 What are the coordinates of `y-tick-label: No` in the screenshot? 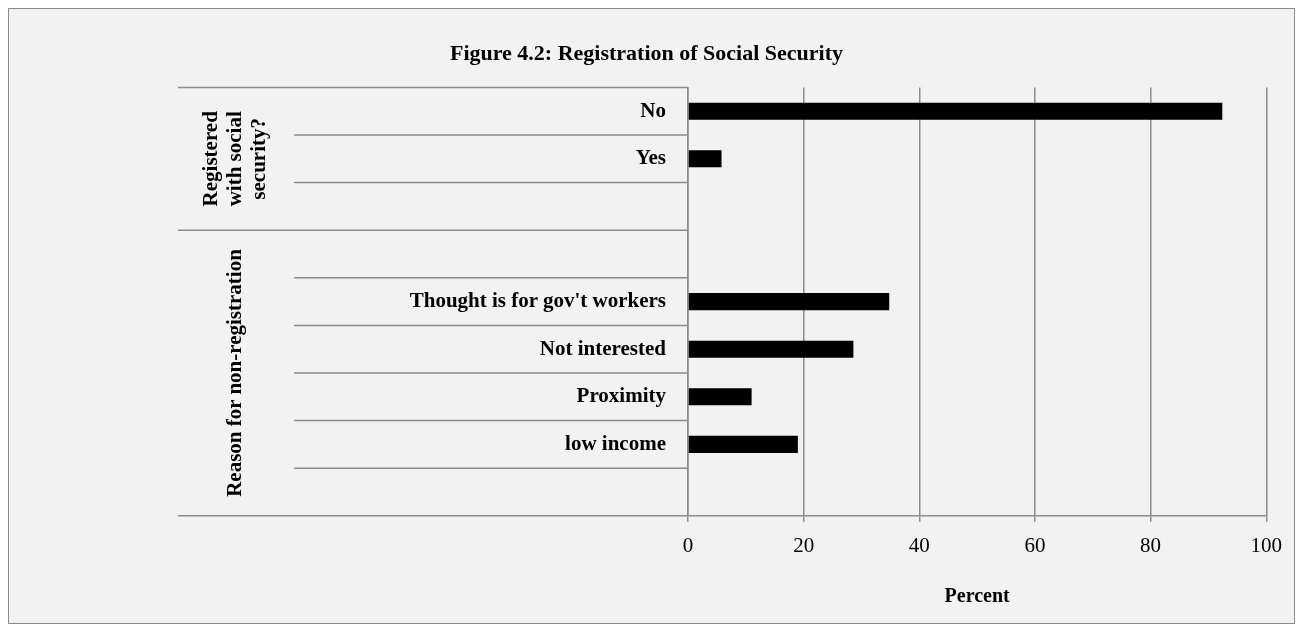 It's located at (653, 109).